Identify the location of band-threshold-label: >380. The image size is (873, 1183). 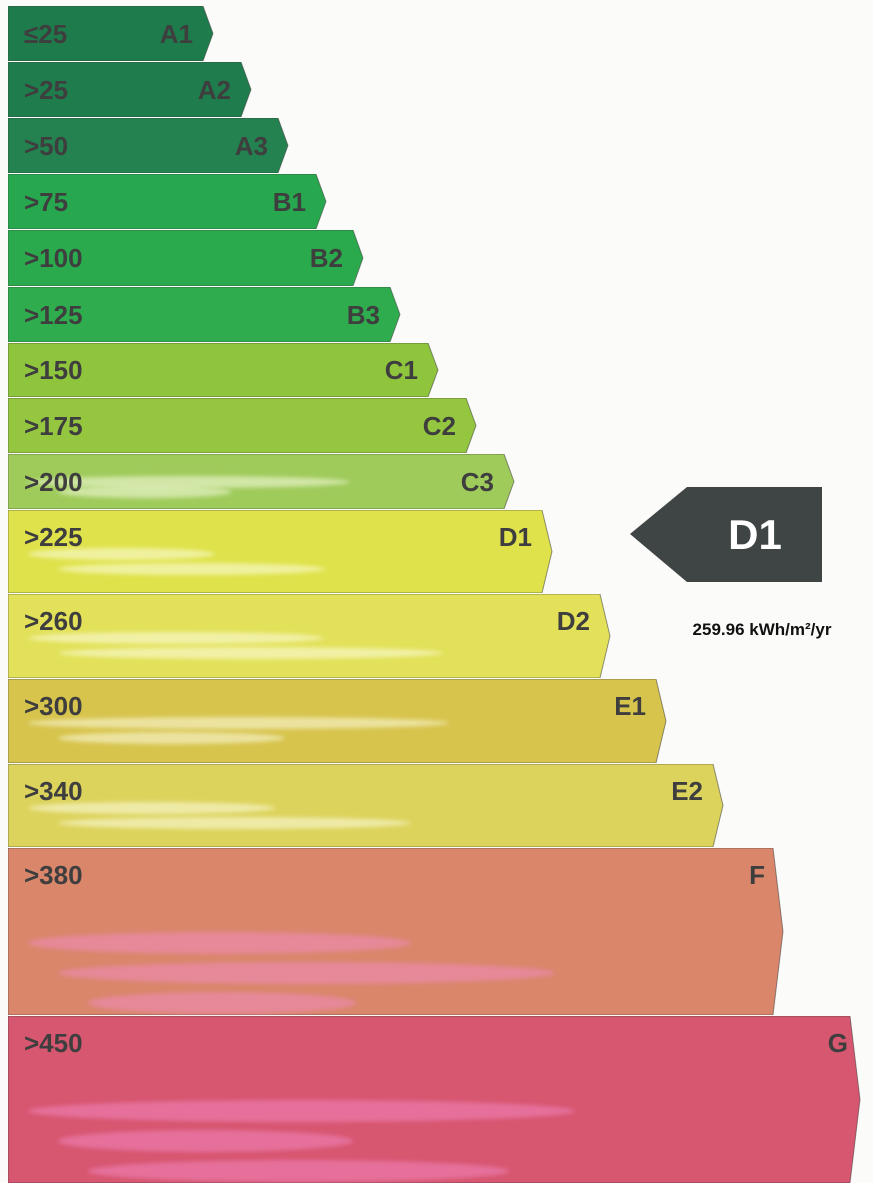
(53, 875).